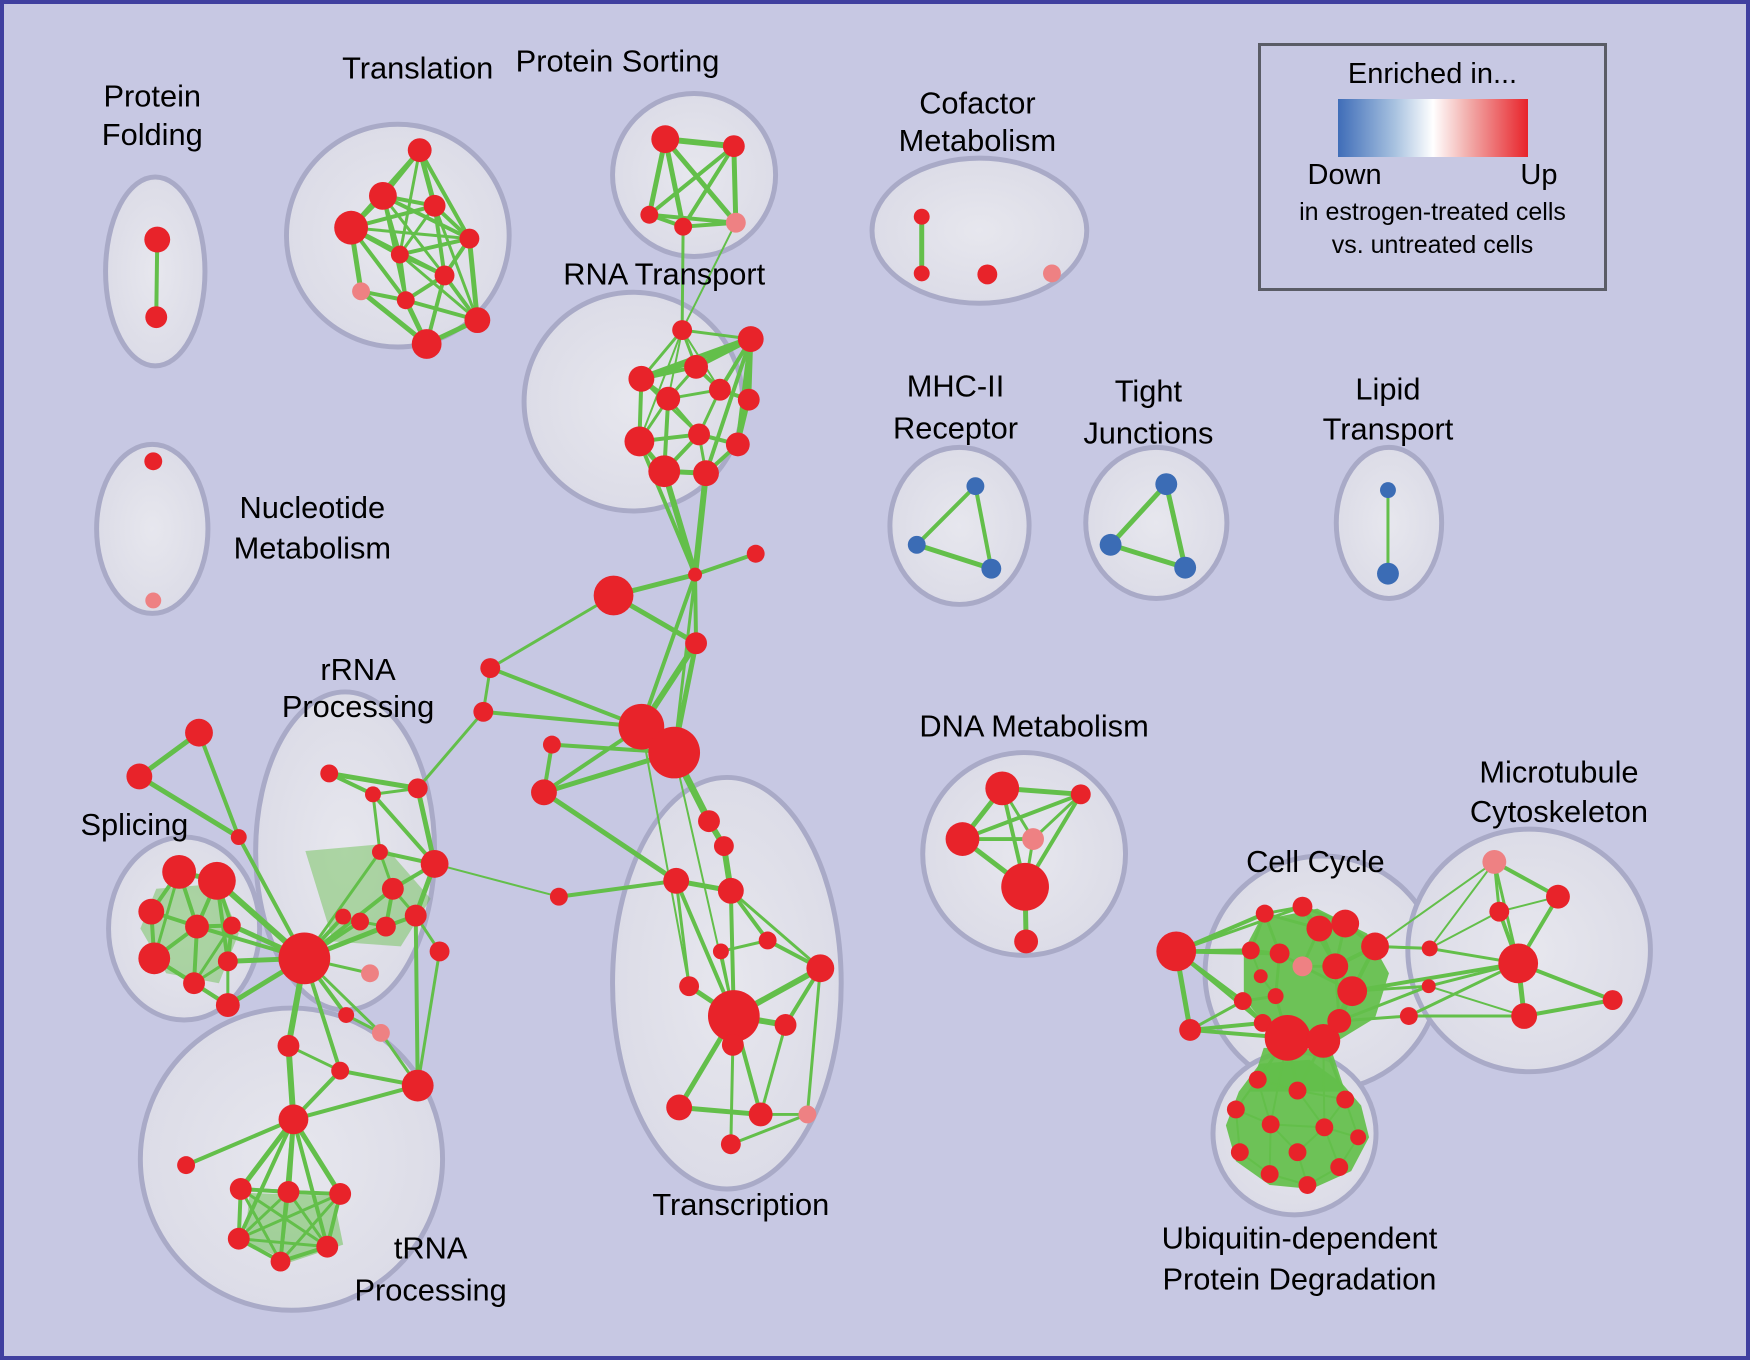 The height and width of the screenshot is (1360, 1750). I want to click on gene-set-node-t5, so click(469, 238).